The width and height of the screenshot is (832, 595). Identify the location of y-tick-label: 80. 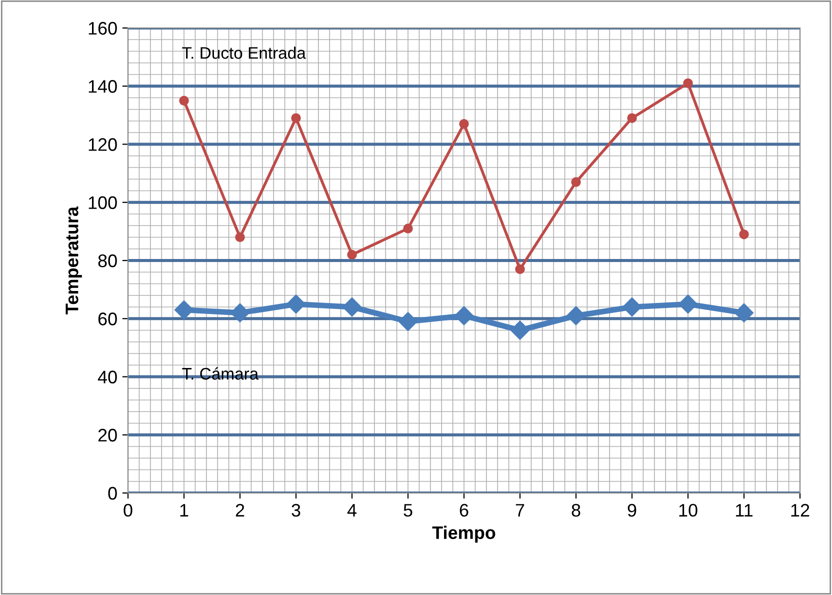
(107, 261).